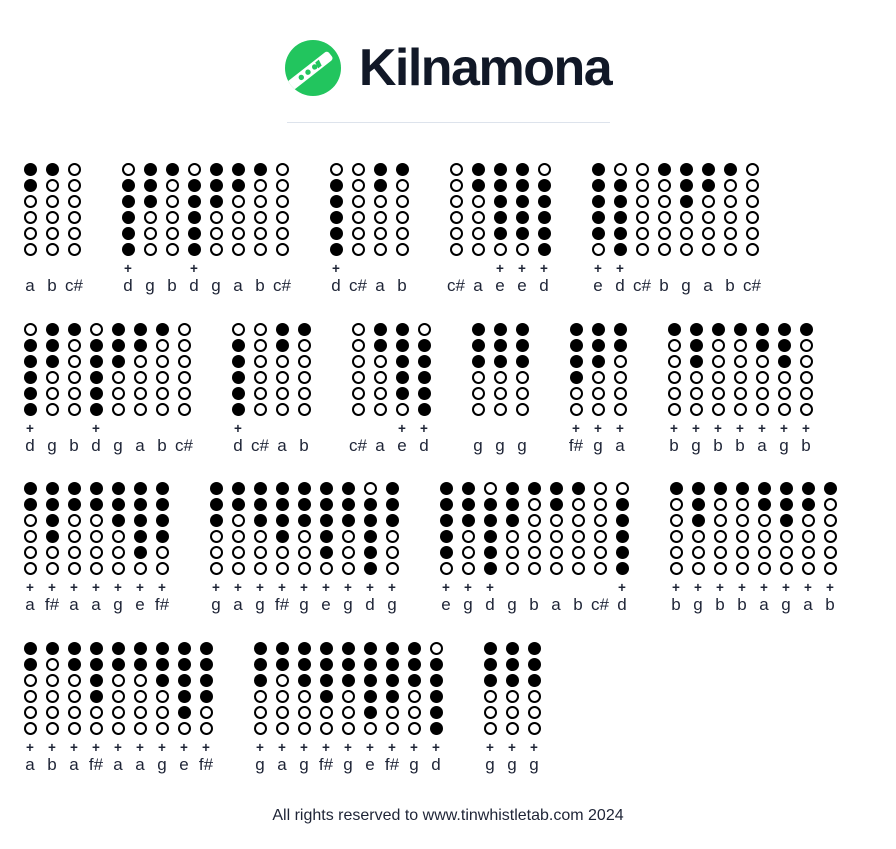 The height and width of the screenshot is (849, 896). I want to click on page-title: Kilnamona, so click(485, 68).